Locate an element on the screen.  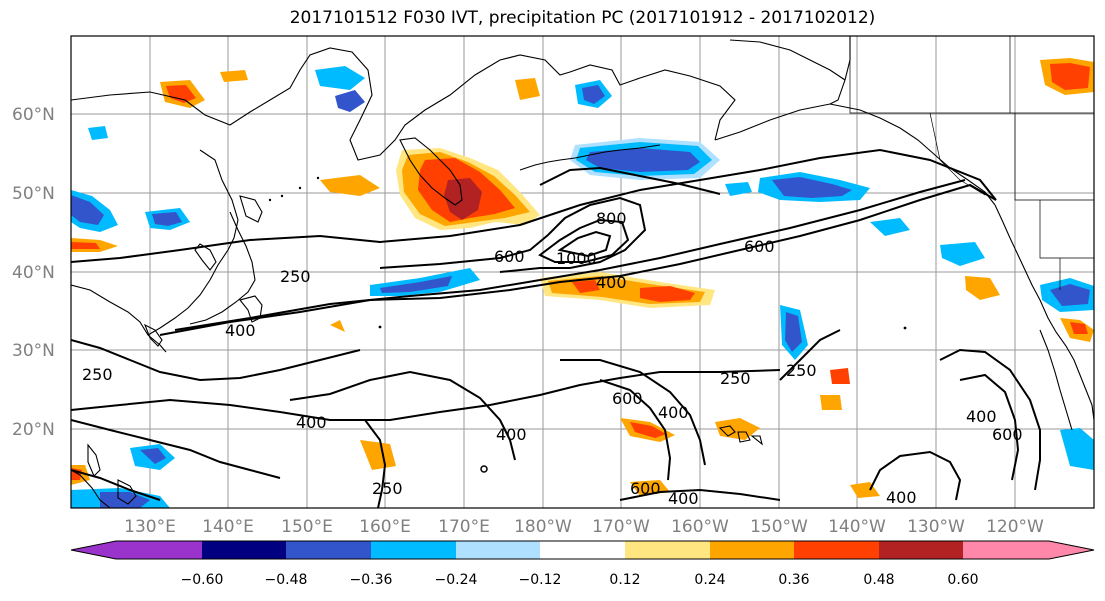
colorbar-tick-label: 0.24 is located at coordinates (709, 580).